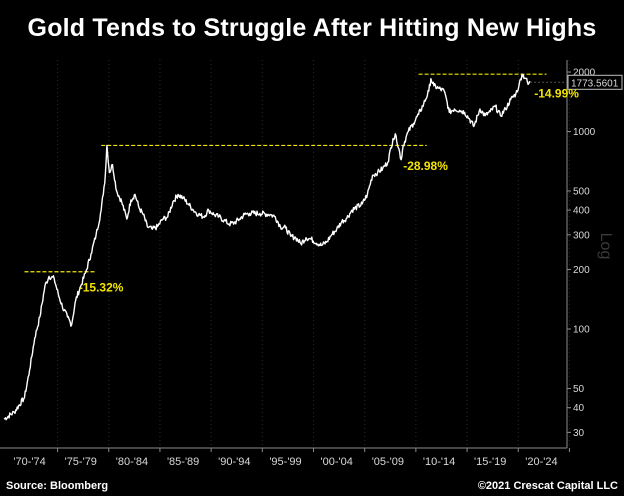  What do you see at coordinates (556, 93) in the screenshot?
I see `drawdown-annotation: -14.99%` at bounding box center [556, 93].